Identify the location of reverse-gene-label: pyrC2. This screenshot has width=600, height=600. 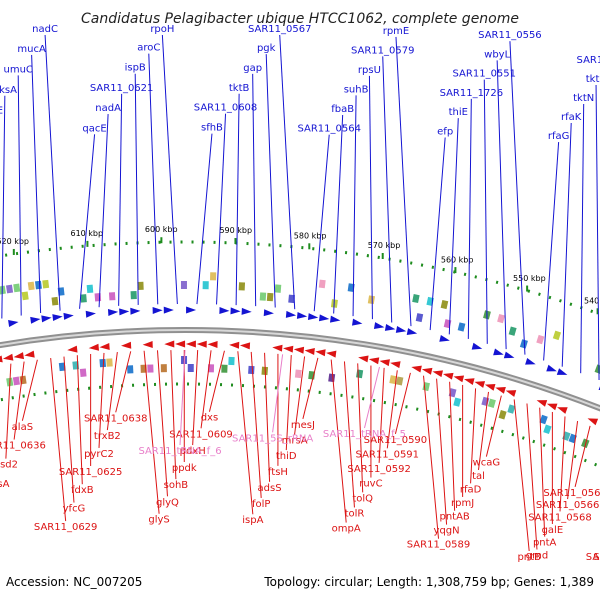
(99, 454).